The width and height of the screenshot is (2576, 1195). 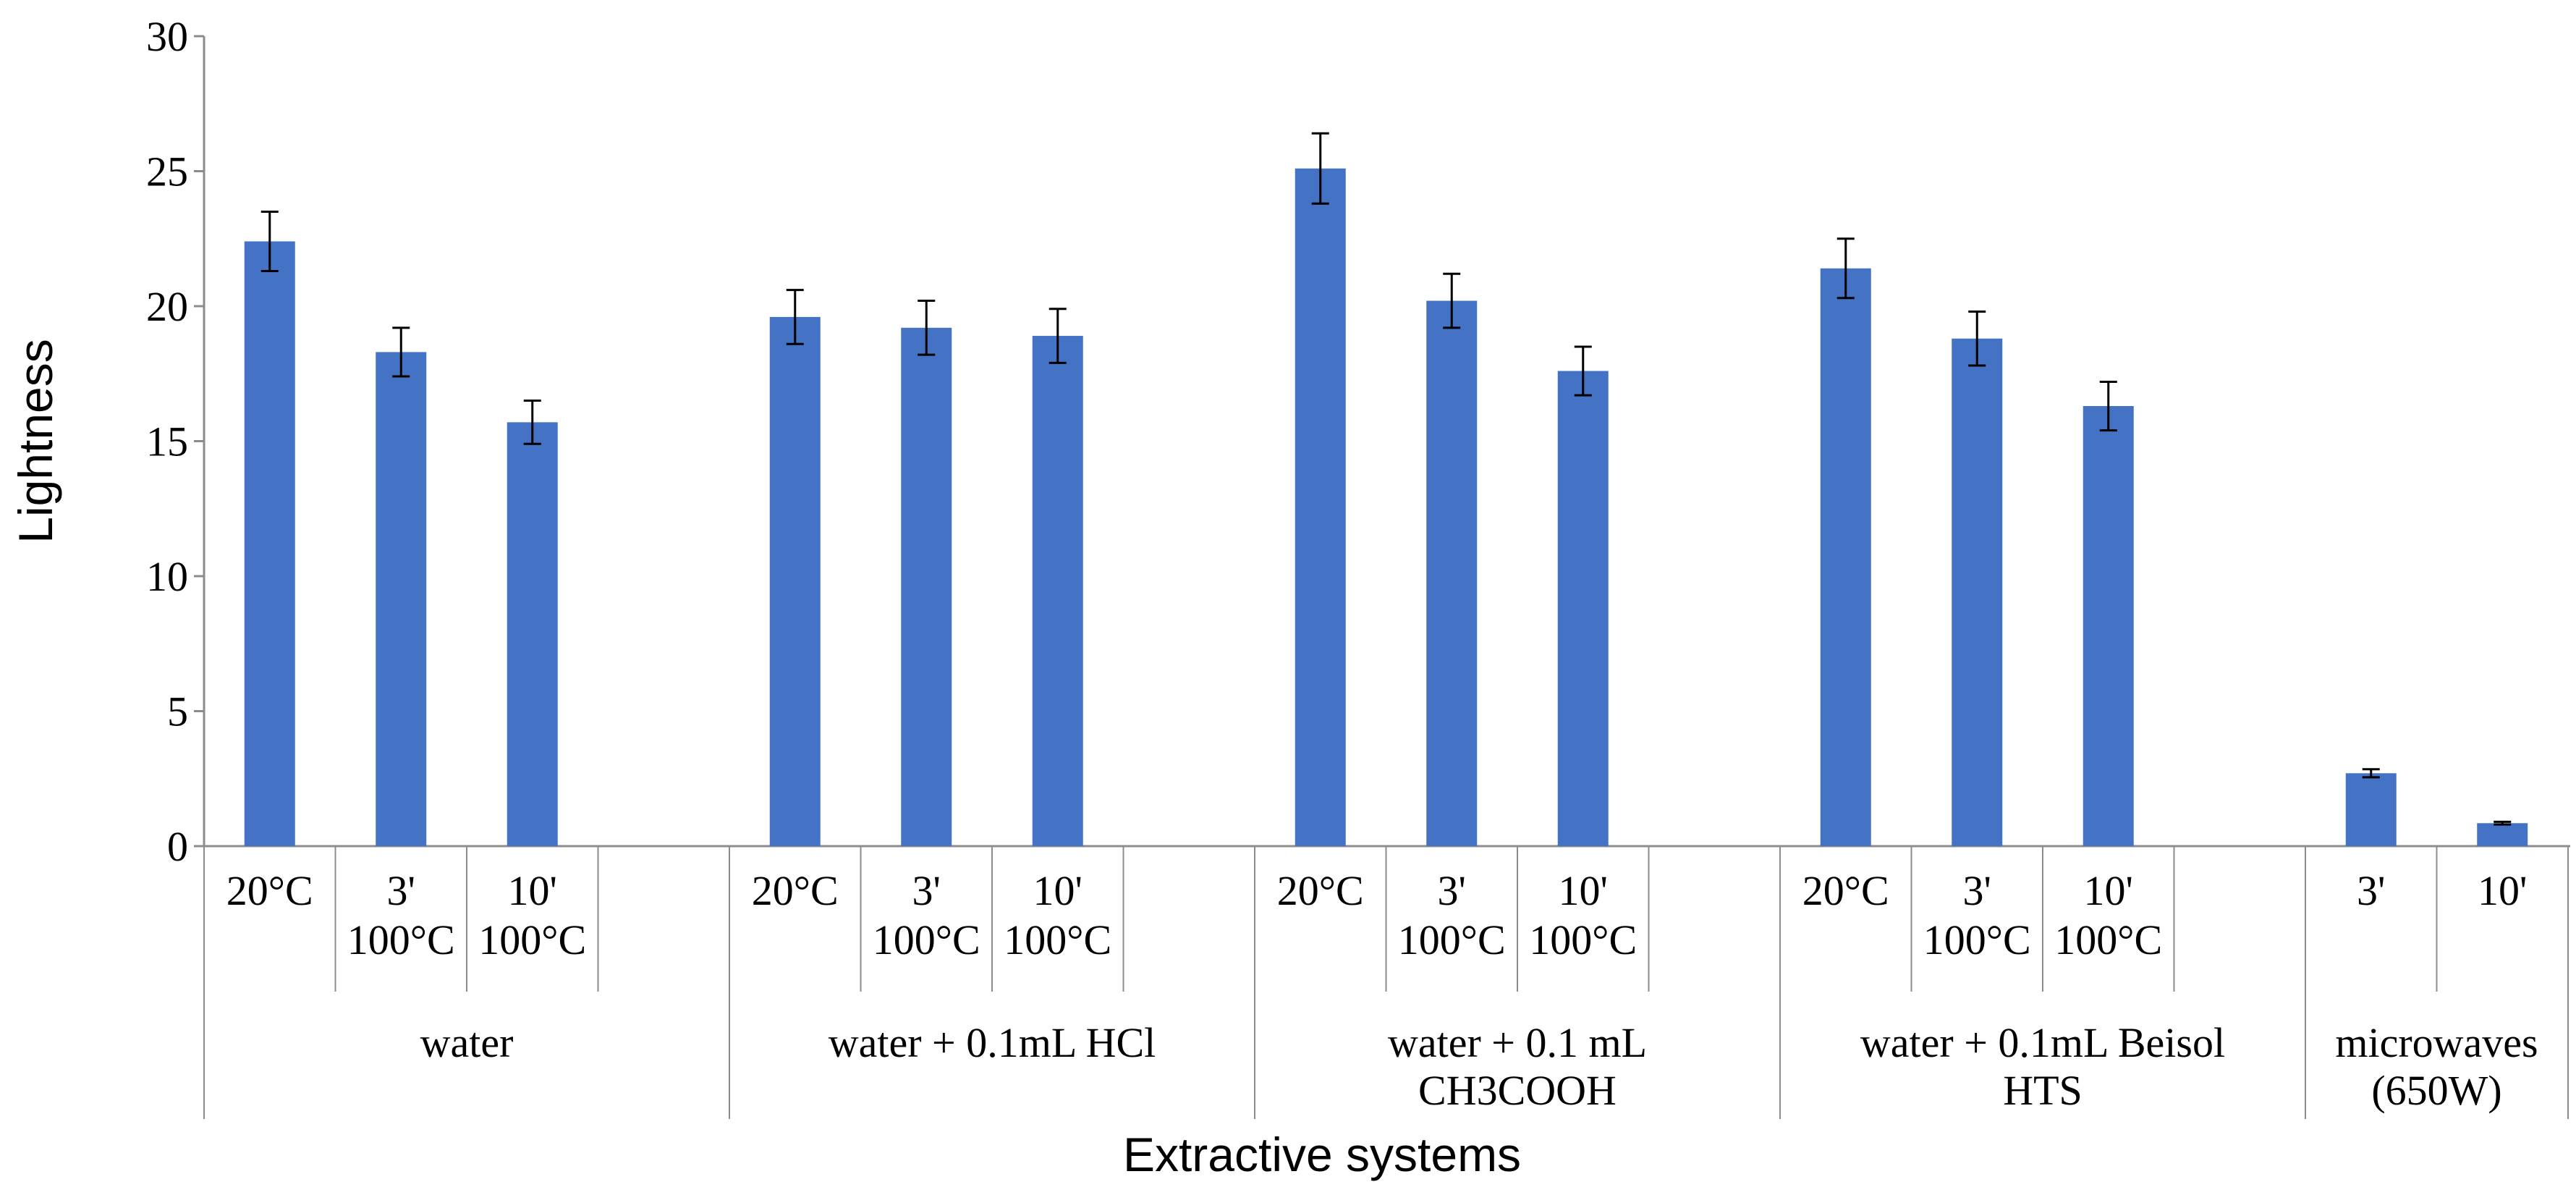 I want to click on group-label-line: water + 0.1mL HCl, so click(x=992, y=1043).